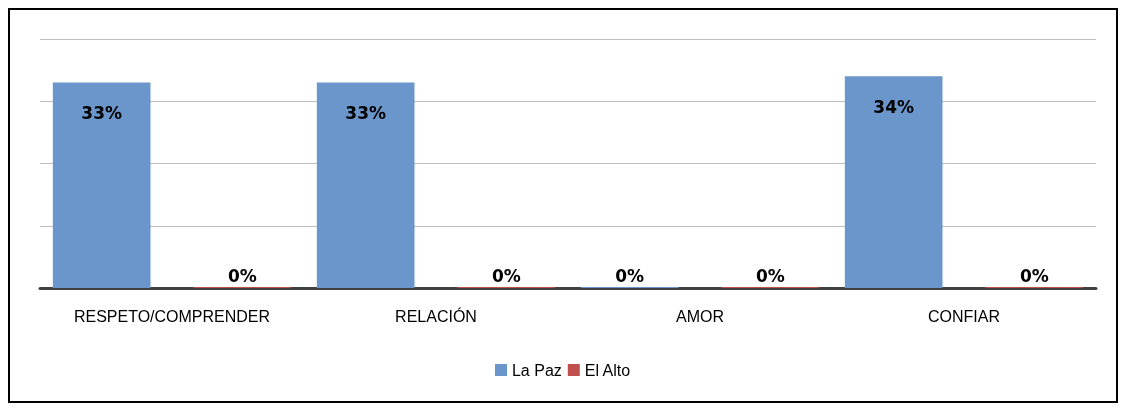 The width and height of the screenshot is (1128, 413). I want to click on x-tick-label: RELACIÓN, so click(436, 315).